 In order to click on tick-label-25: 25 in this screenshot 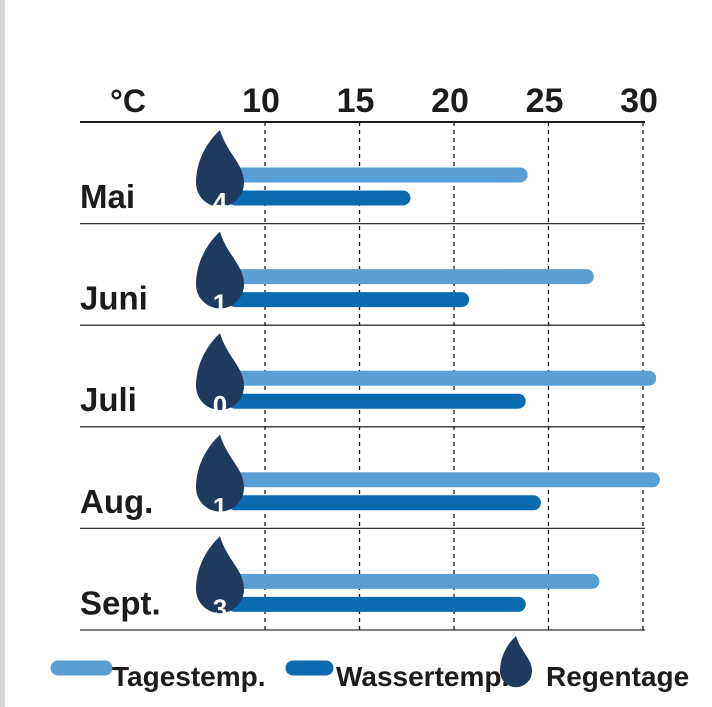, I will do `click(545, 101)`.